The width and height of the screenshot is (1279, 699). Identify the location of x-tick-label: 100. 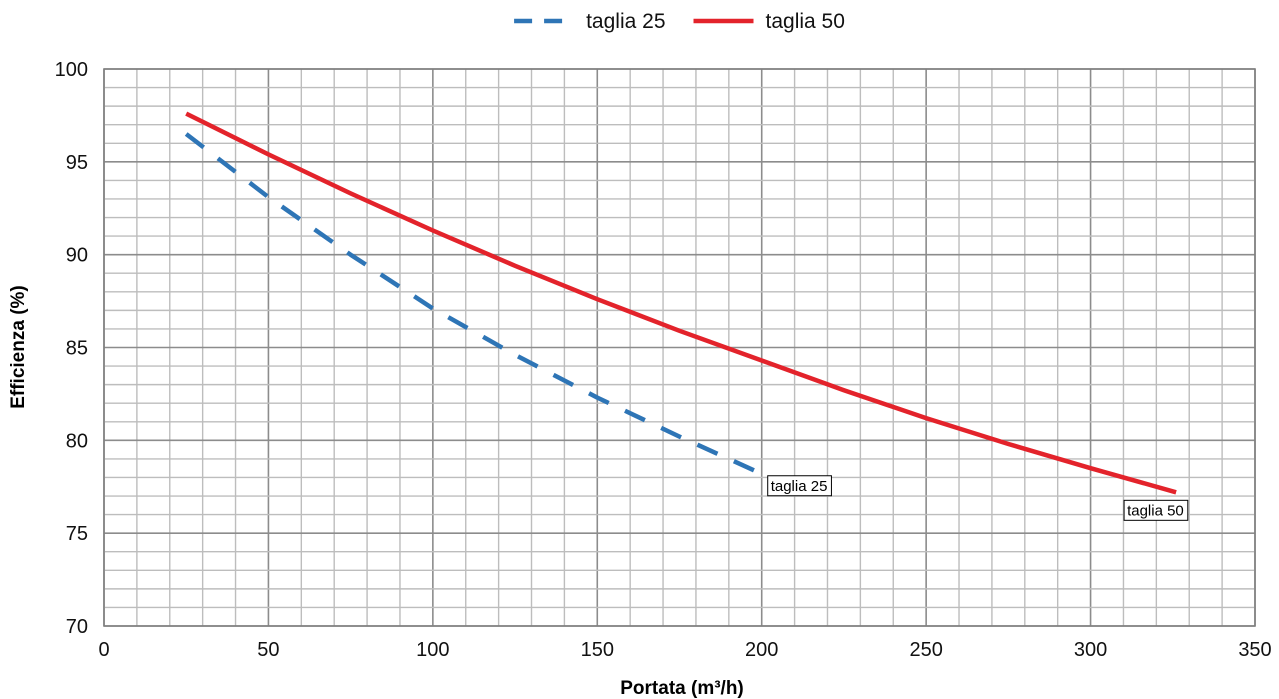
(432, 650).